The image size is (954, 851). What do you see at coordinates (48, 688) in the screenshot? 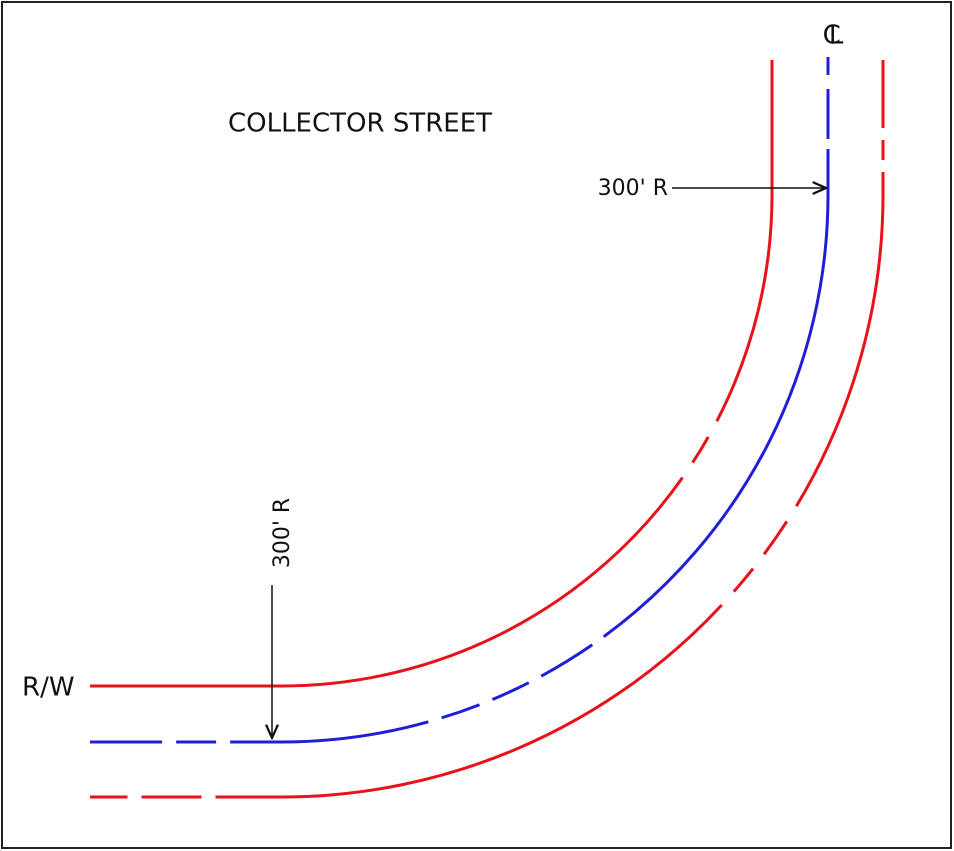
I see `row-label: R/W` at bounding box center [48, 688].